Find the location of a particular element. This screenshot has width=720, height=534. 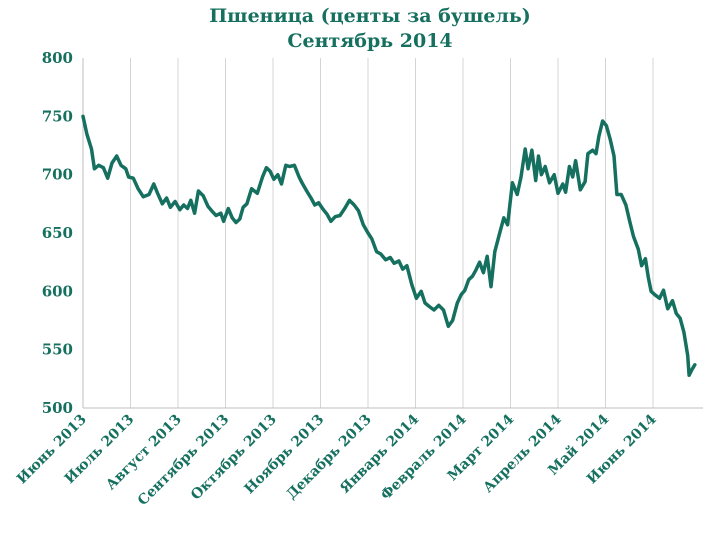

x-tick-label: Октябрь 2013 is located at coordinates (234, 458).